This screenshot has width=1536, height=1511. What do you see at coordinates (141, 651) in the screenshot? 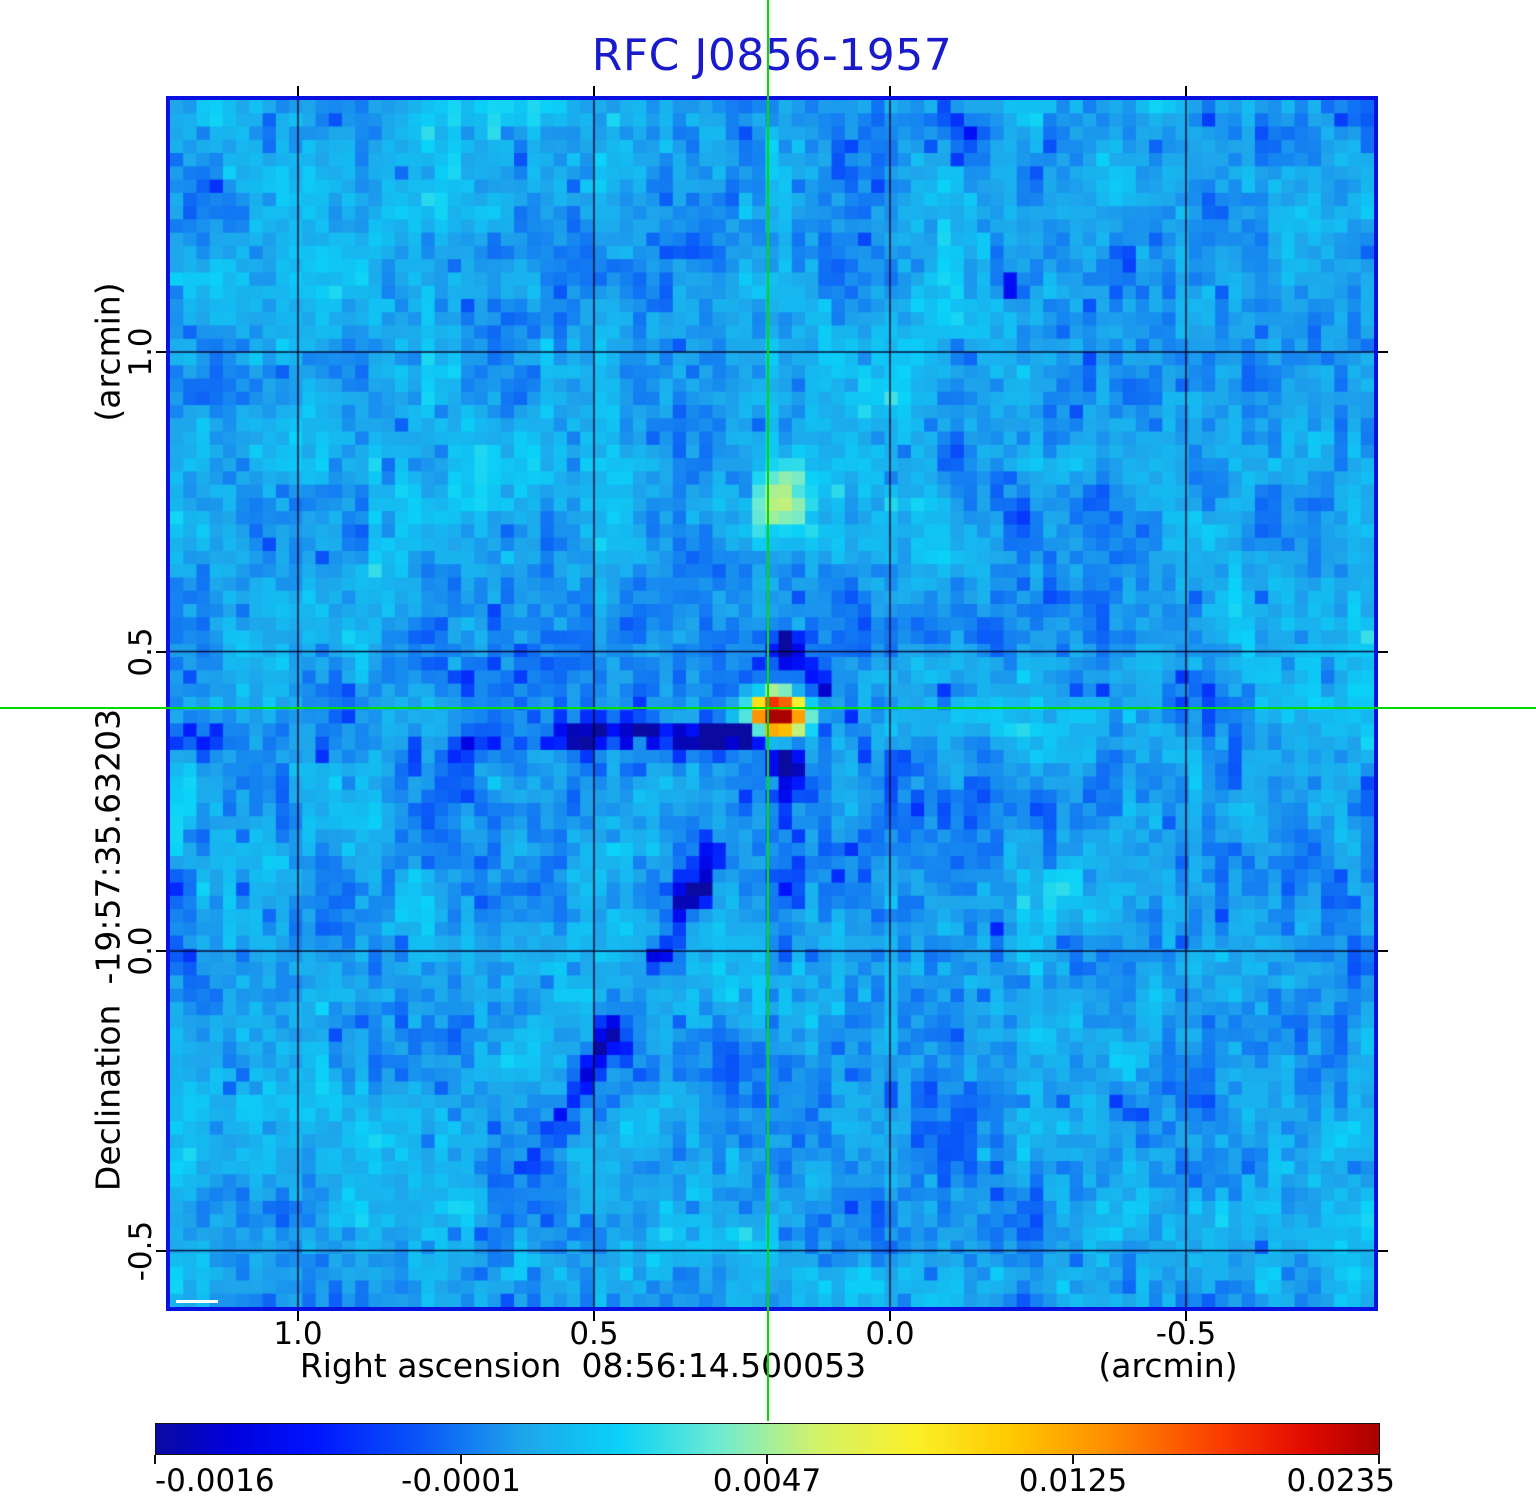
I see `y-tick-label: 0.5` at bounding box center [141, 651].